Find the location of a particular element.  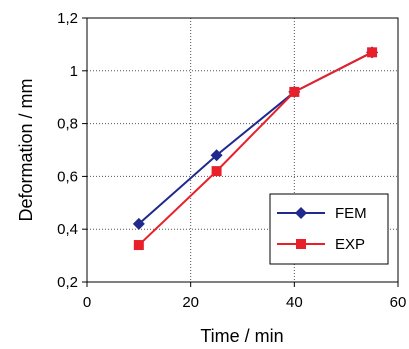

y-tick-label: 1,2 is located at coordinates (67, 18).